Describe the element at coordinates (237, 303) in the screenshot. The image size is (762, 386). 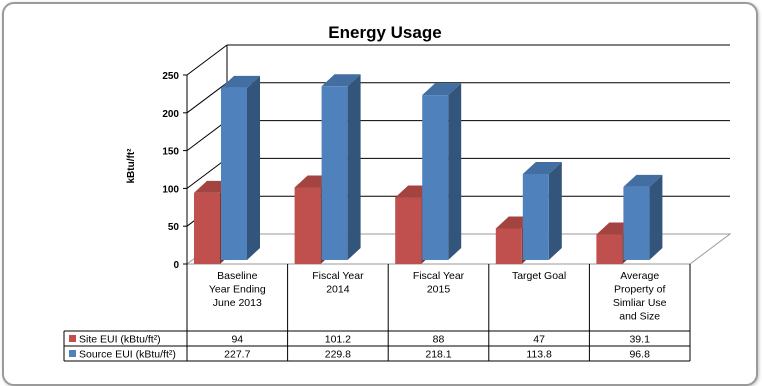
I see `category-label: June 2013` at that location.